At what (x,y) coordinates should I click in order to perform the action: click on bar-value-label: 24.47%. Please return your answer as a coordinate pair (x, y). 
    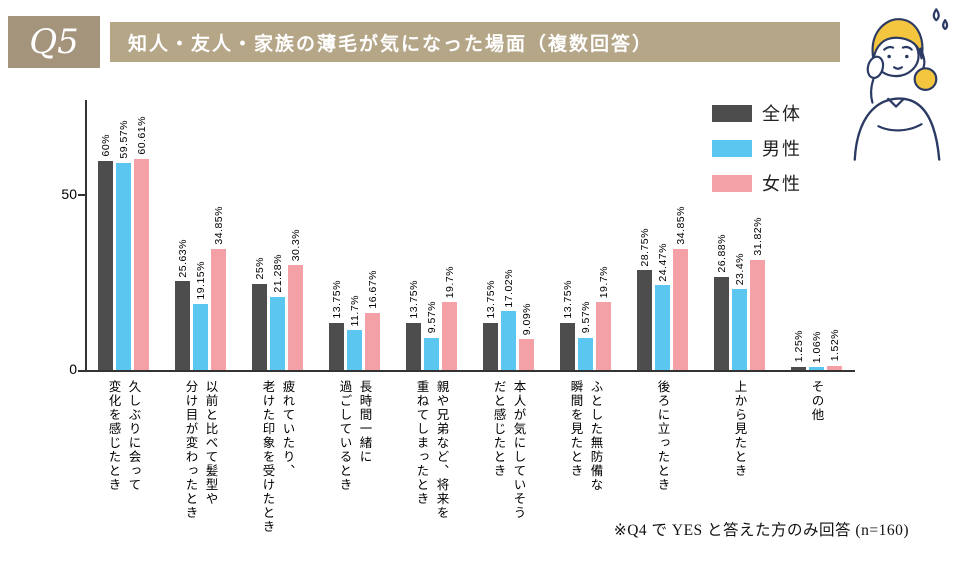
    Looking at the image, I should click on (662, 262).